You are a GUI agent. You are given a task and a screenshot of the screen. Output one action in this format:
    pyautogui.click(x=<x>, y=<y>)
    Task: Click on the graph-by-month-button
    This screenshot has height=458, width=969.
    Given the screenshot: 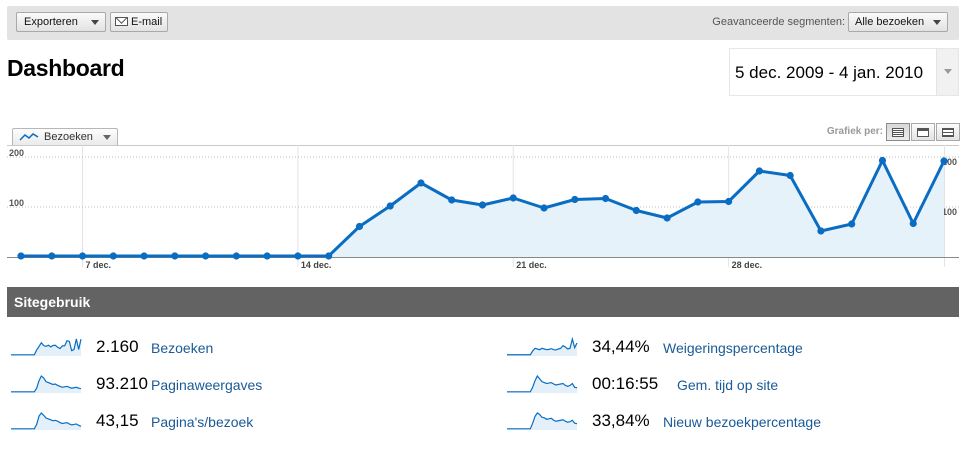 What is the action you would take?
    pyautogui.click(x=948, y=132)
    